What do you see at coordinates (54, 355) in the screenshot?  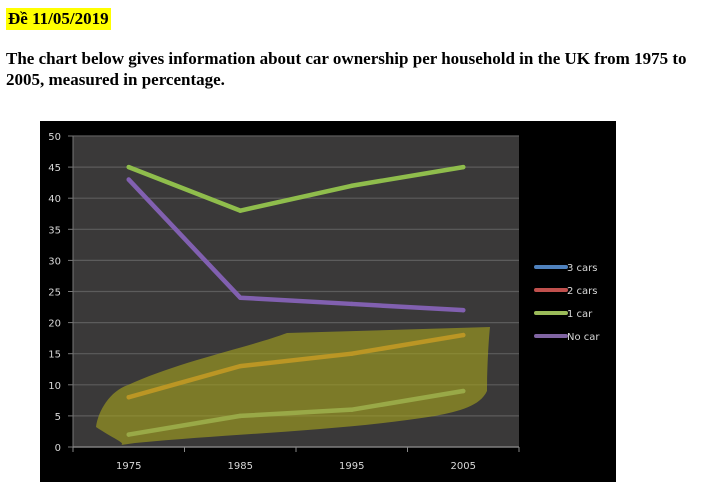 I see `y-tick-label: 15` at bounding box center [54, 355].